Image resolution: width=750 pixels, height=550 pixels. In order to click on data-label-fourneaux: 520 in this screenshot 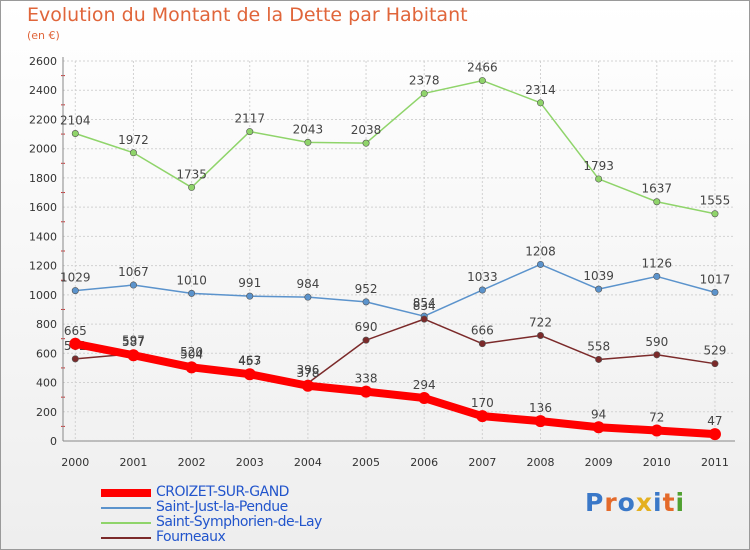, I will do `click(191, 352)`.